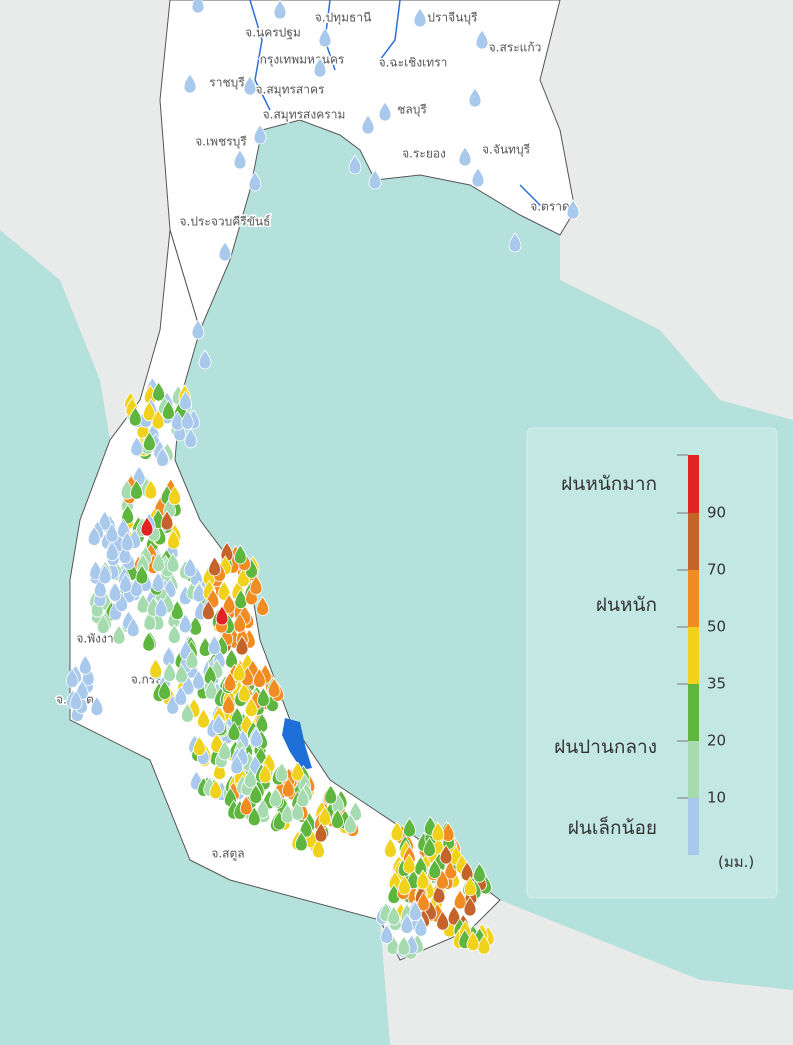  Describe the element at coordinates (447, 18) in the screenshot. I see `province-label: จ.ปราจีนบุรี` at that location.